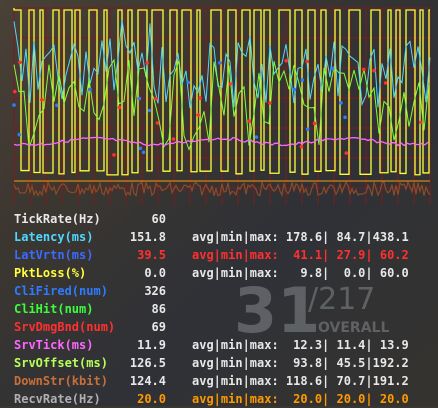  I want to click on netgraph-value: 69, so click(158, 327).